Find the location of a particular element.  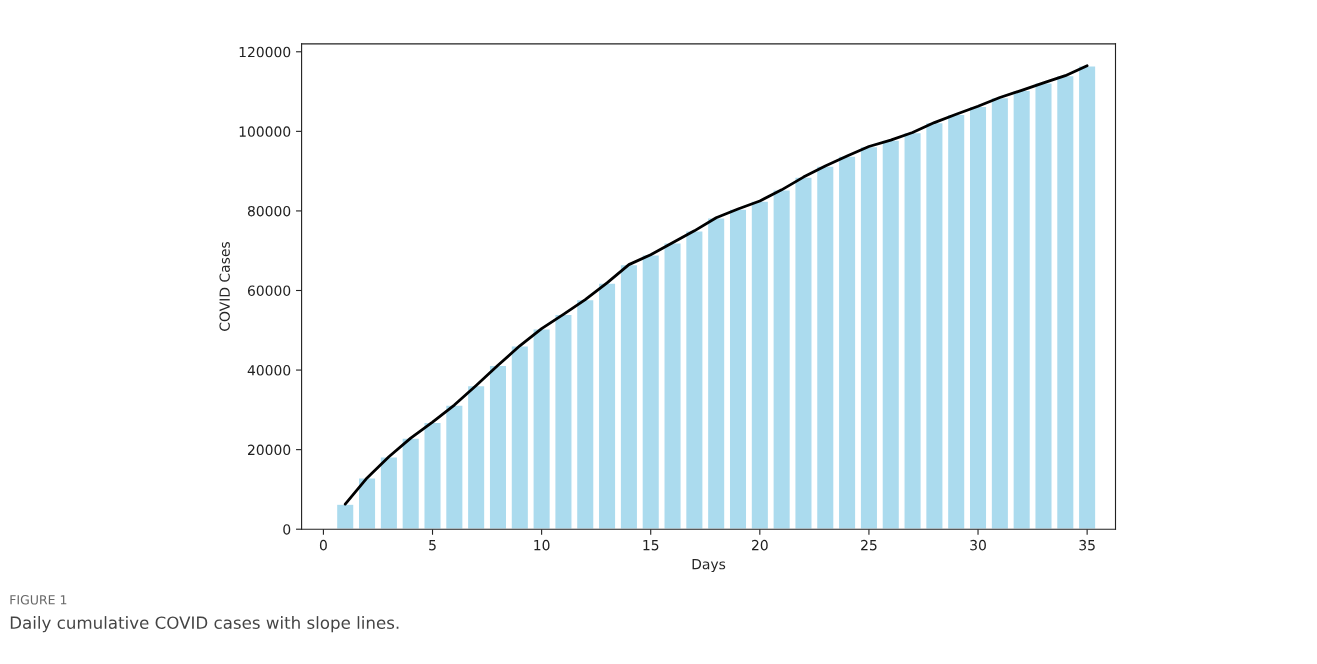

caption: FIGURE 1 is located at coordinates (38, 600).